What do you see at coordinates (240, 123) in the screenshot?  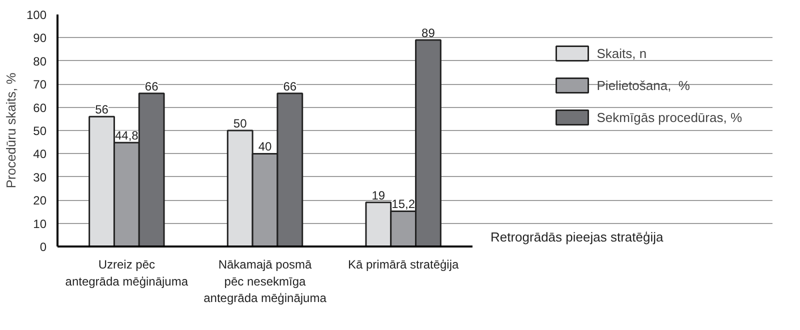 I see `data-label: 50` at bounding box center [240, 123].